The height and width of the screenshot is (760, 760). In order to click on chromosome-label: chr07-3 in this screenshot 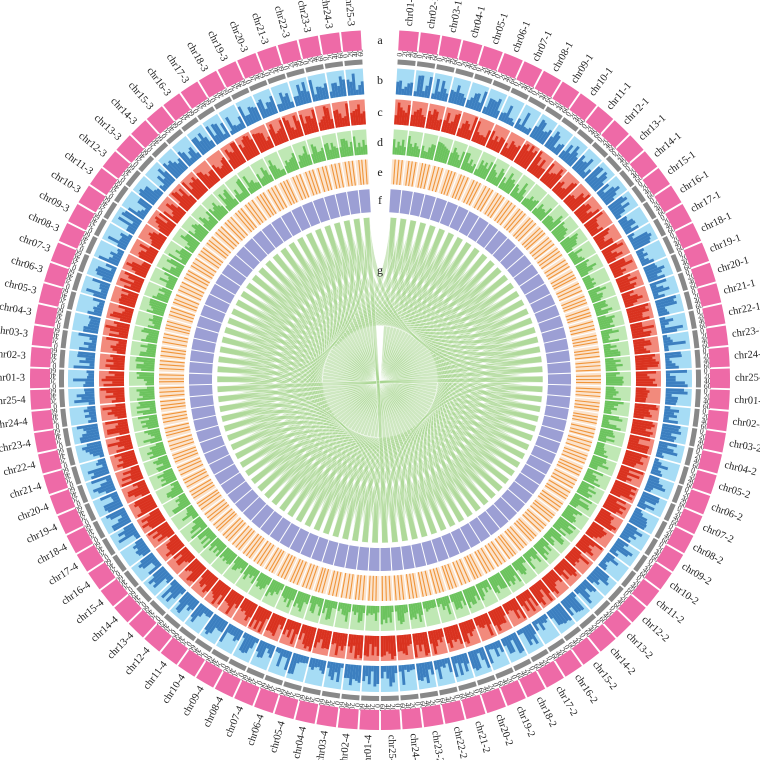, I will do `click(34, 244)`.